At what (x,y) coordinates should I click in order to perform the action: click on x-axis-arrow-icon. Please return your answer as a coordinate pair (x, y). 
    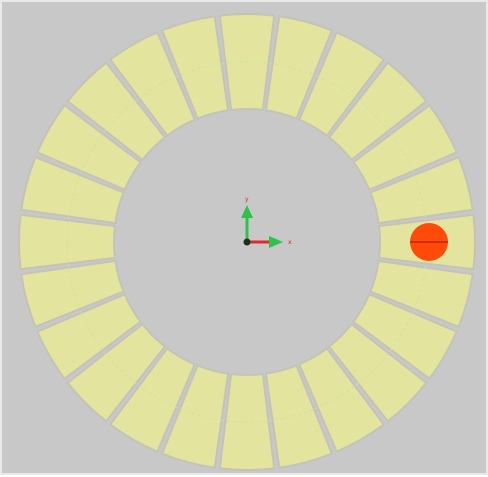
    Looking at the image, I should click on (276, 242).